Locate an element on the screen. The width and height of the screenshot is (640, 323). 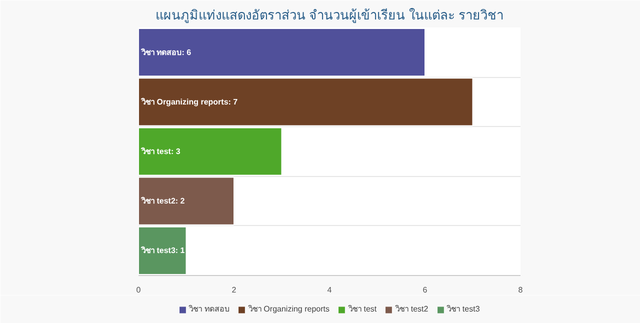
legend-label: วิชา test3 is located at coordinates (463, 310).